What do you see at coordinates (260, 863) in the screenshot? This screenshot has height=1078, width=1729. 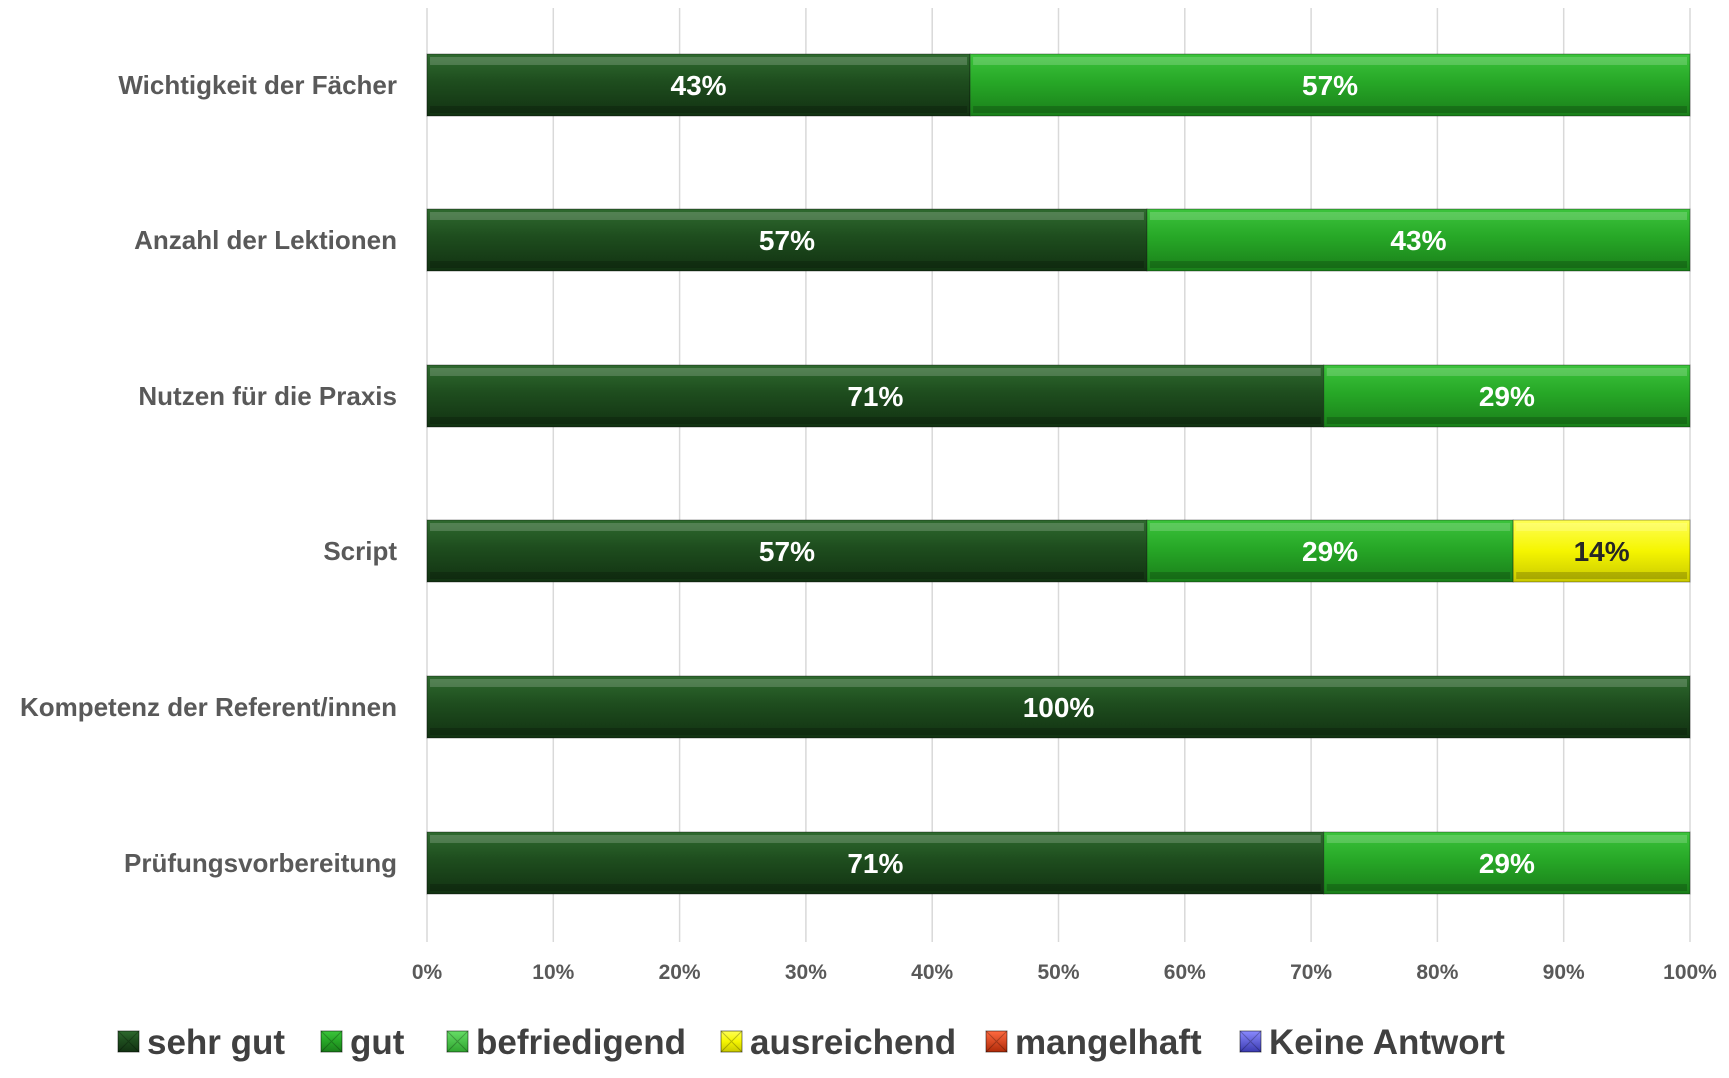 I see `category-label: Prüfungsvorbereitung` at bounding box center [260, 863].